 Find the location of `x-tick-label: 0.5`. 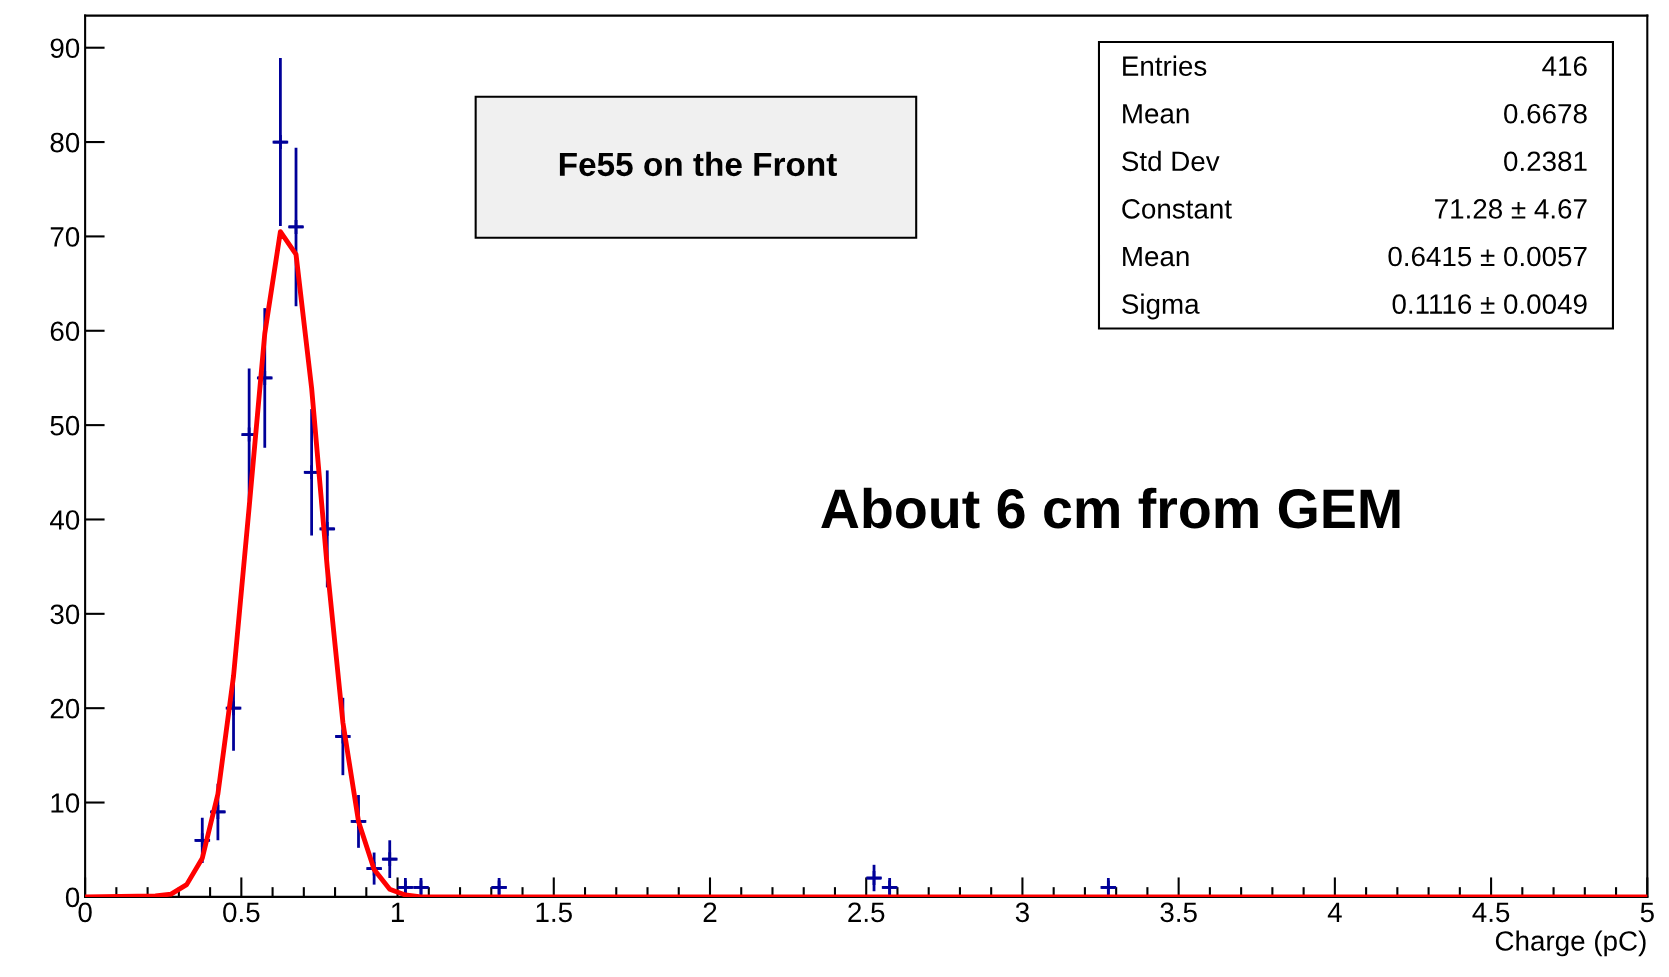

x-tick-label: 0.5 is located at coordinates (241, 912).